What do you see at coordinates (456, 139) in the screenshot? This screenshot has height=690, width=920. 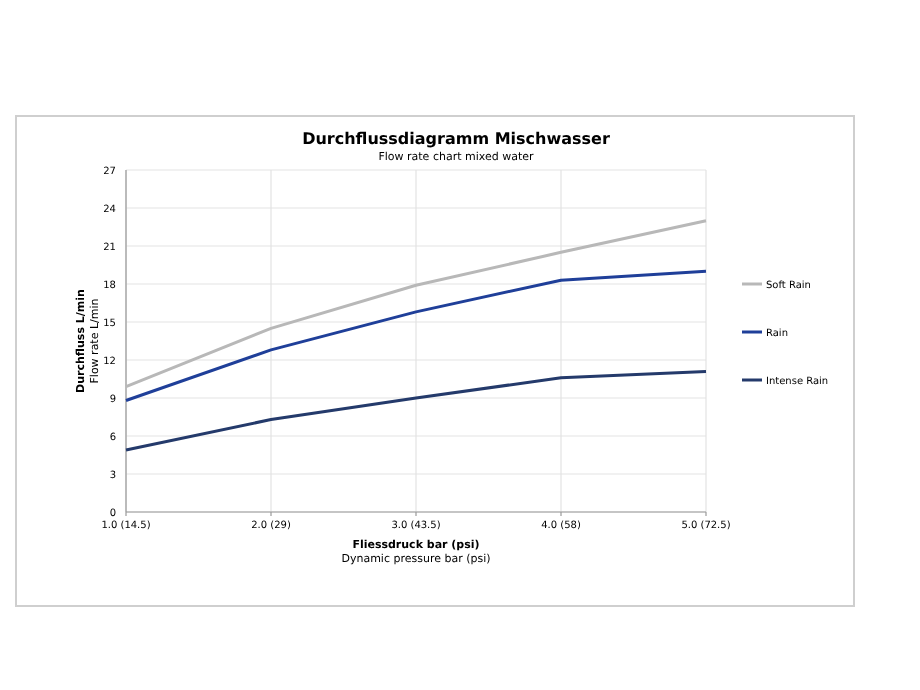 I see `chart-title: Durchflussdiagramm Mischwasser` at bounding box center [456, 139].